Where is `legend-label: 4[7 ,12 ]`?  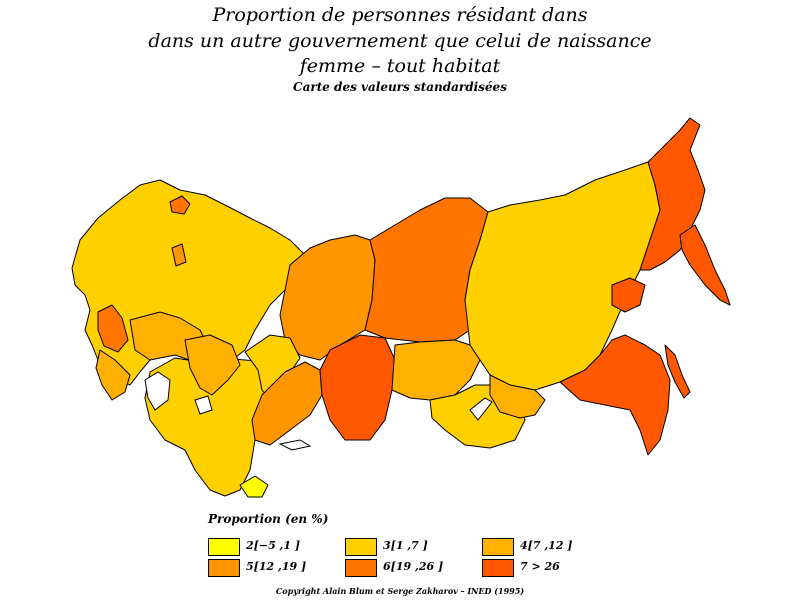
legend-label: 4[7 ,12 ] is located at coordinates (546, 545).